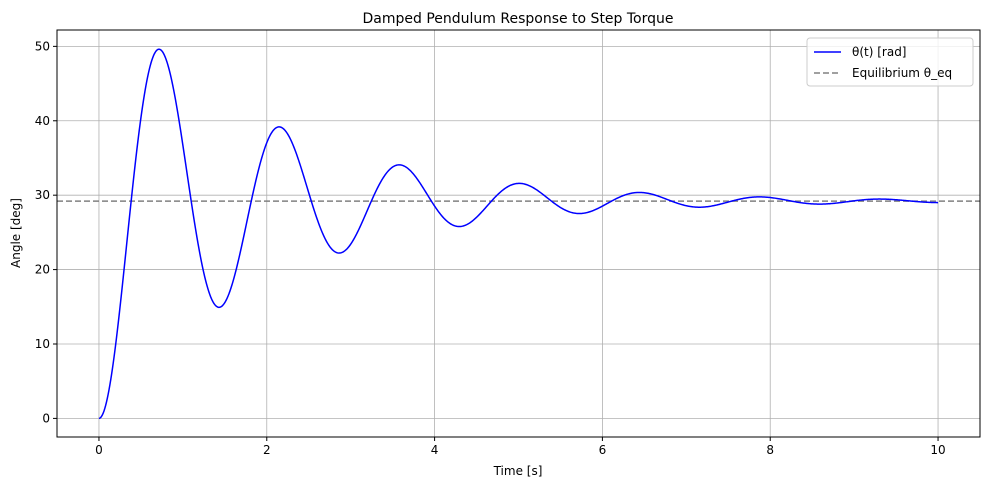 The width and height of the screenshot is (989, 494). What do you see at coordinates (16, 233) in the screenshot?
I see `y-axis-label: Angle [deg]` at bounding box center [16, 233].